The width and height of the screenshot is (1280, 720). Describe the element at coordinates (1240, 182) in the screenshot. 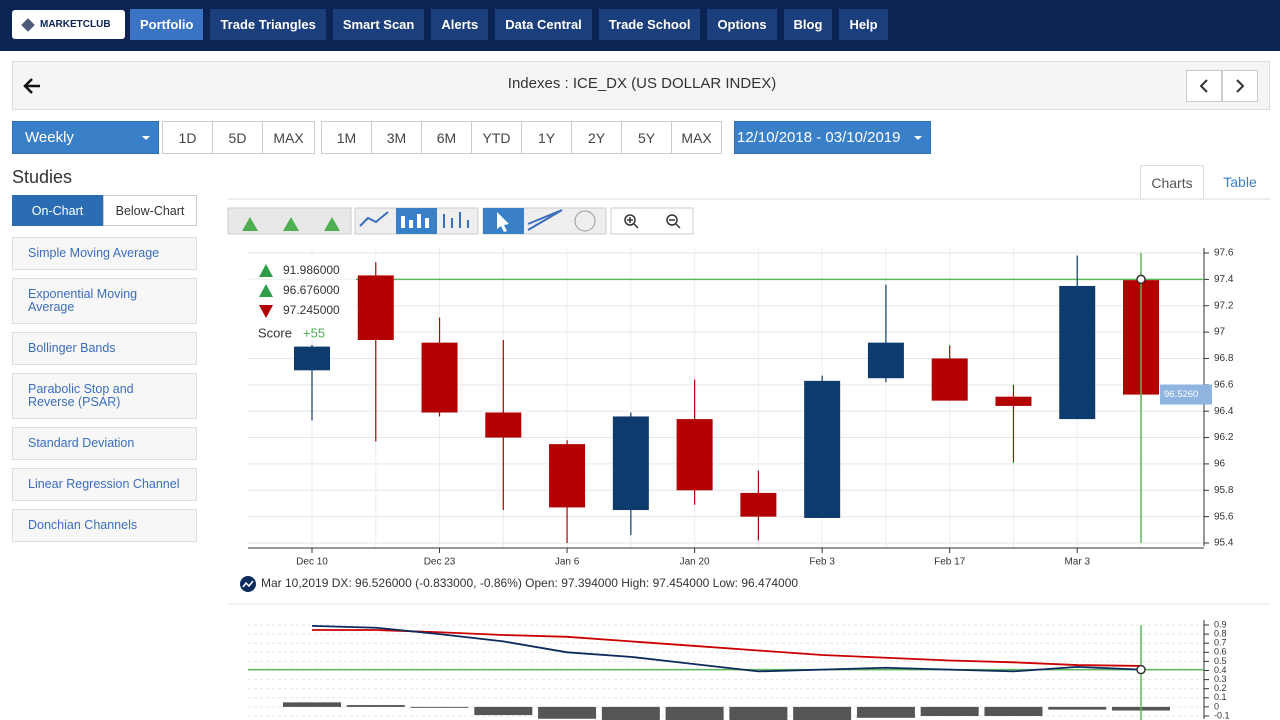

I see `view-tab: Table` at that location.